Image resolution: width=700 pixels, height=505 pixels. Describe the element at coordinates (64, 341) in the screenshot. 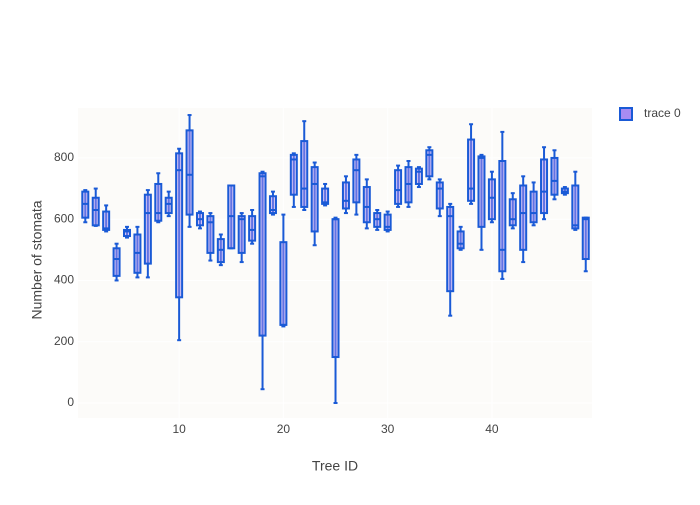

I see `y-tick-label: 200` at that location.